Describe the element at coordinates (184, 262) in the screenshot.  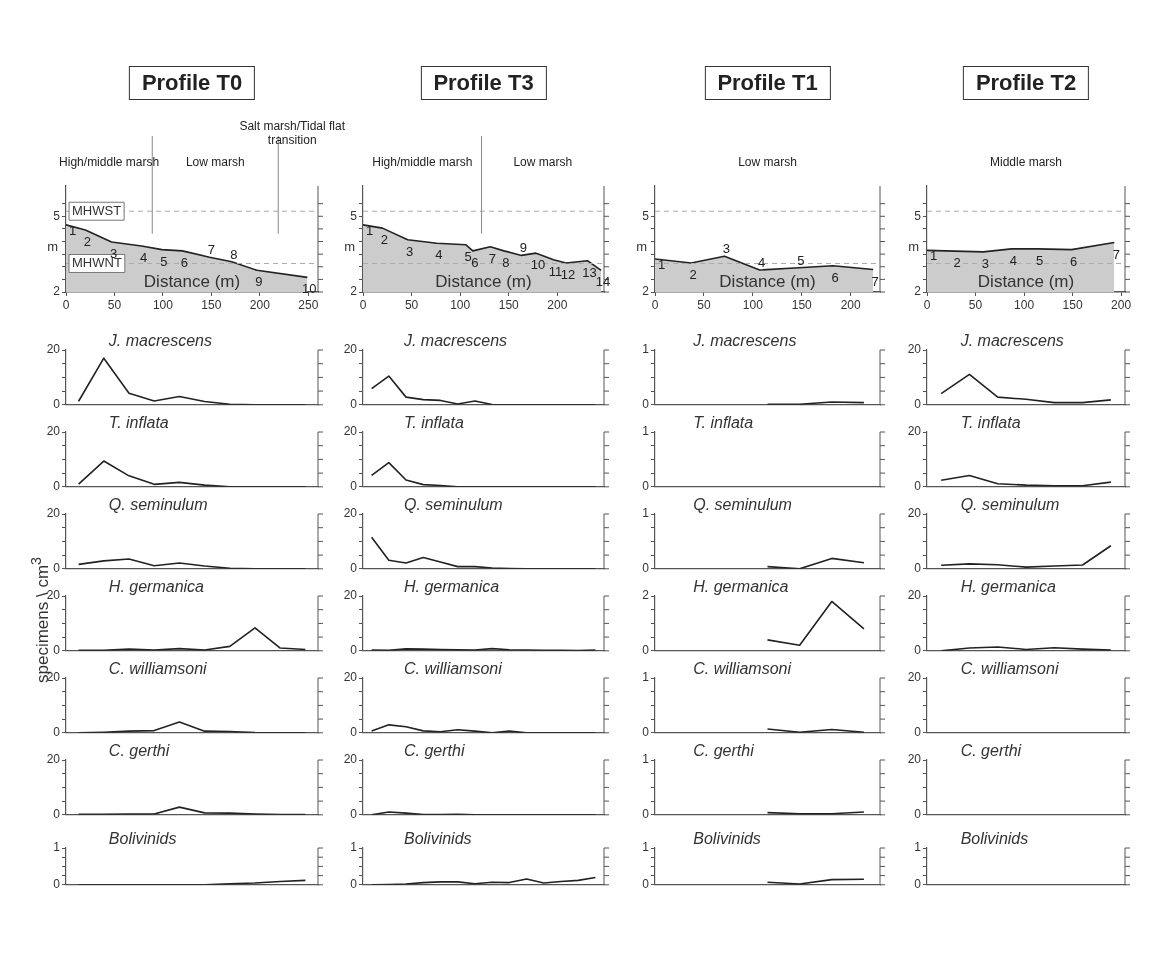
I see `annotation: 6` at that location.